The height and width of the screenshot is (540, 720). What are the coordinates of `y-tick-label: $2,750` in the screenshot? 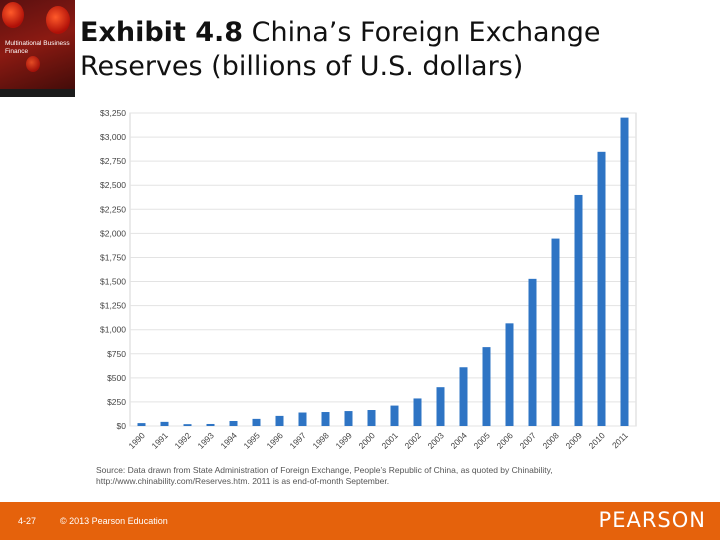 It's located at (113, 161).